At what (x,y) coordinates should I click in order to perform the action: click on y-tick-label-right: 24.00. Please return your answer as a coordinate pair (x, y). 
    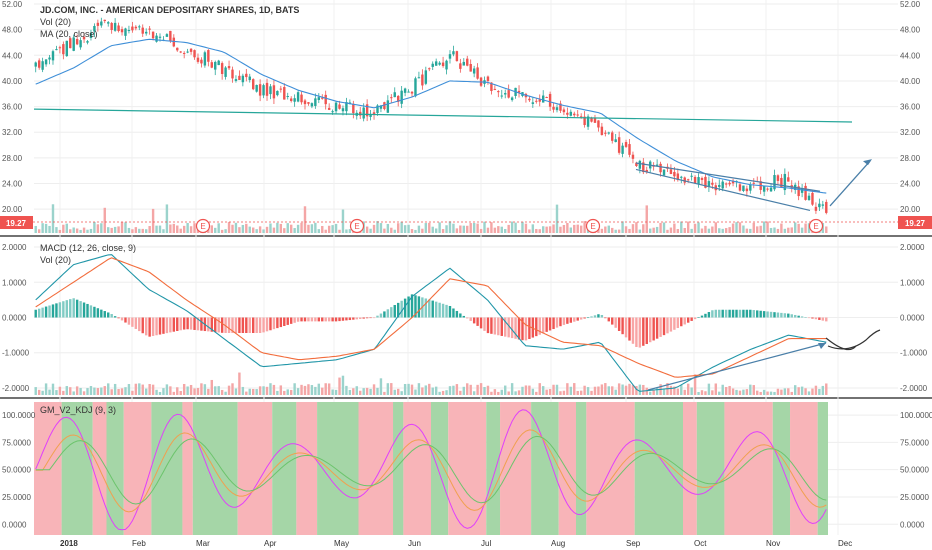
    Looking at the image, I should click on (910, 184).